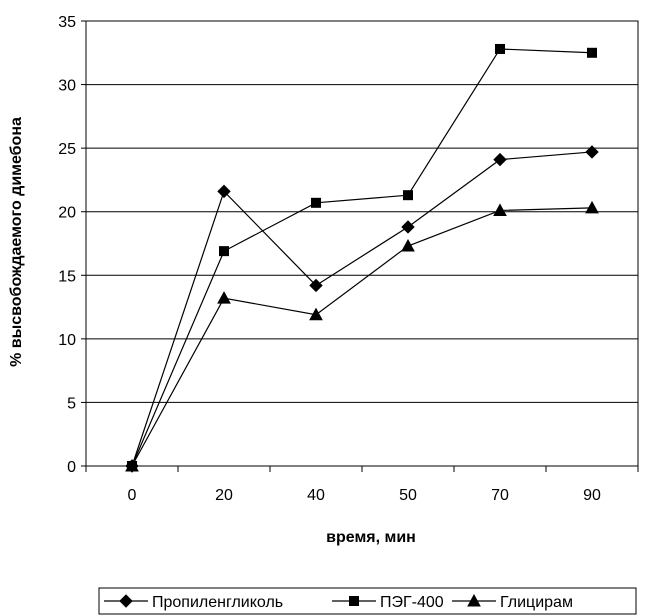 The width and height of the screenshot is (656, 615). I want to click on legend: Пропиленгликоль ПЭГ-400 Глицирам, so click(367, 601).